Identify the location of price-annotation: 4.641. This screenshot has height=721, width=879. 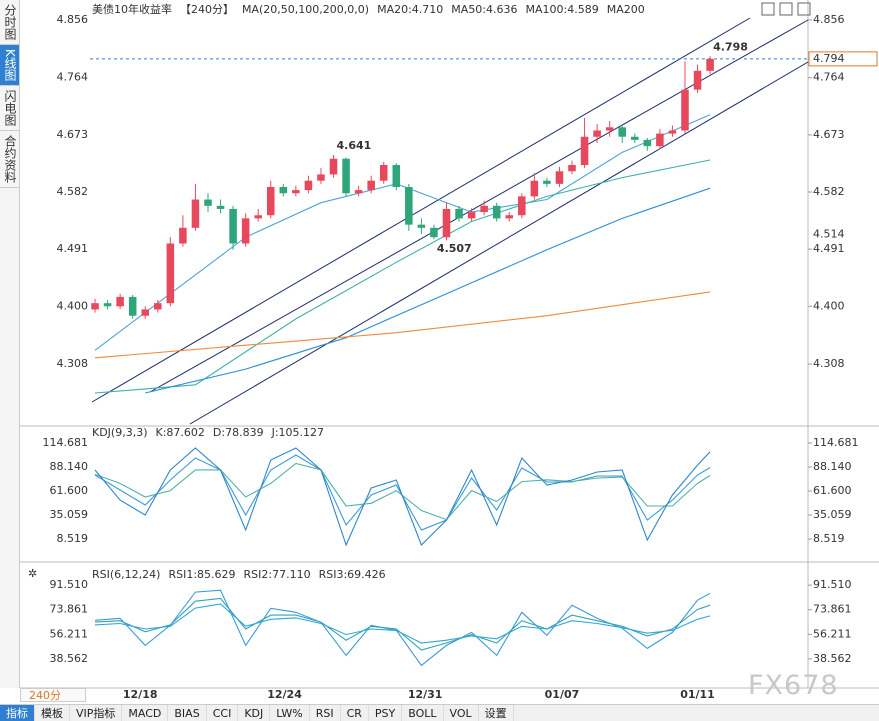
(354, 145).